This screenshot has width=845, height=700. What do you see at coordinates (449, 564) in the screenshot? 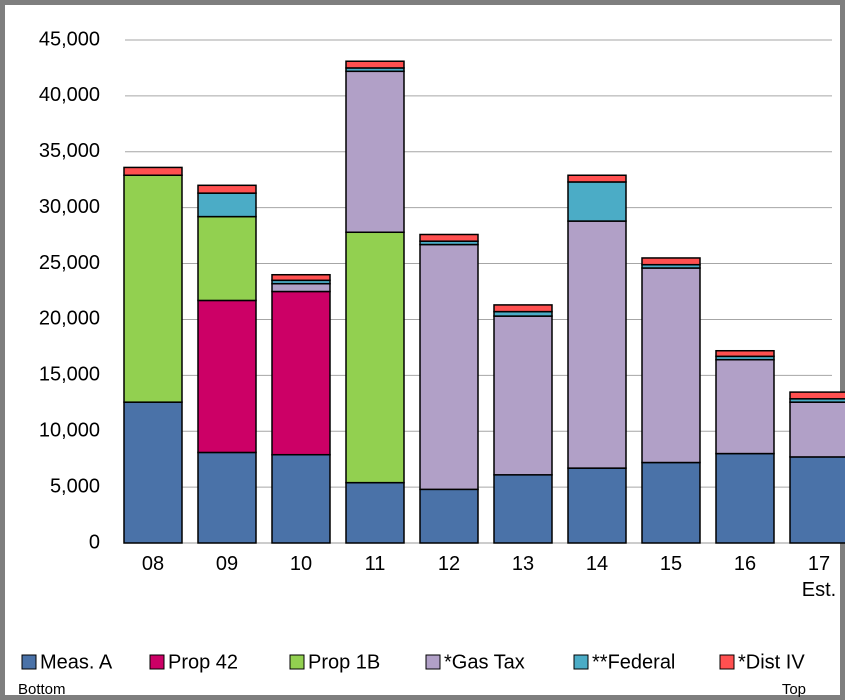
I see `x-tick-label: 12` at bounding box center [449, 564].